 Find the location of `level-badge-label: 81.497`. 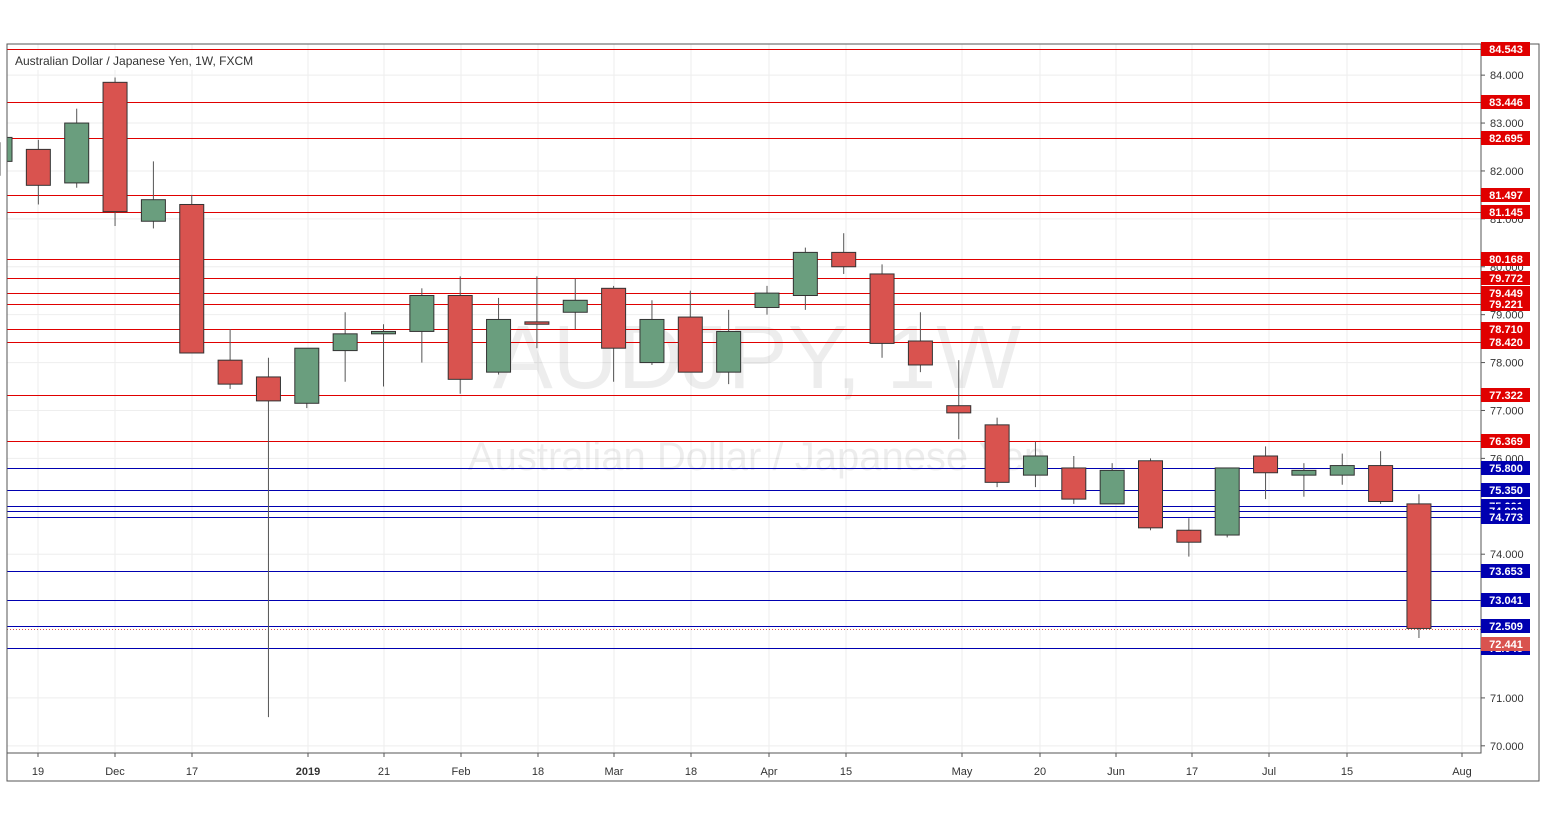

level-badge-label: 81.497 is located at coordinates (1506, 196).